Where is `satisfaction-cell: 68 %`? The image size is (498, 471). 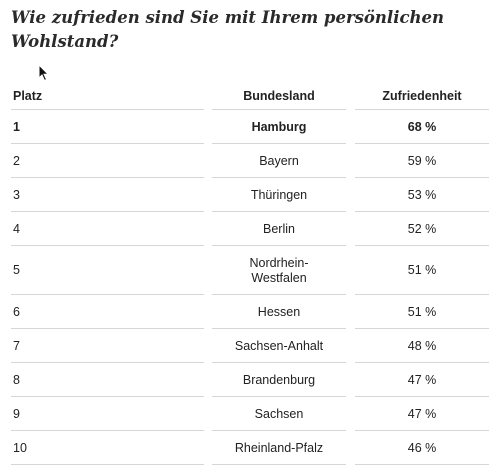
satisfaction-cell: 68 % is located at coordinates (422, 126).